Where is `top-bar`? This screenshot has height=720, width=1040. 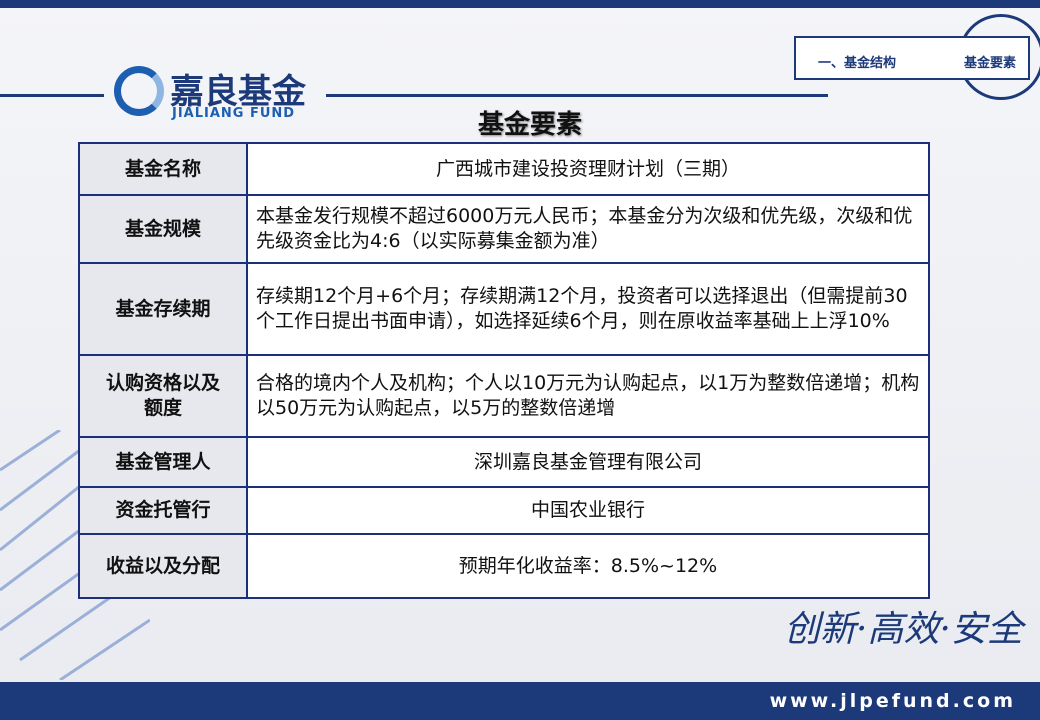 top-bar is located at coordinates (520, 4).